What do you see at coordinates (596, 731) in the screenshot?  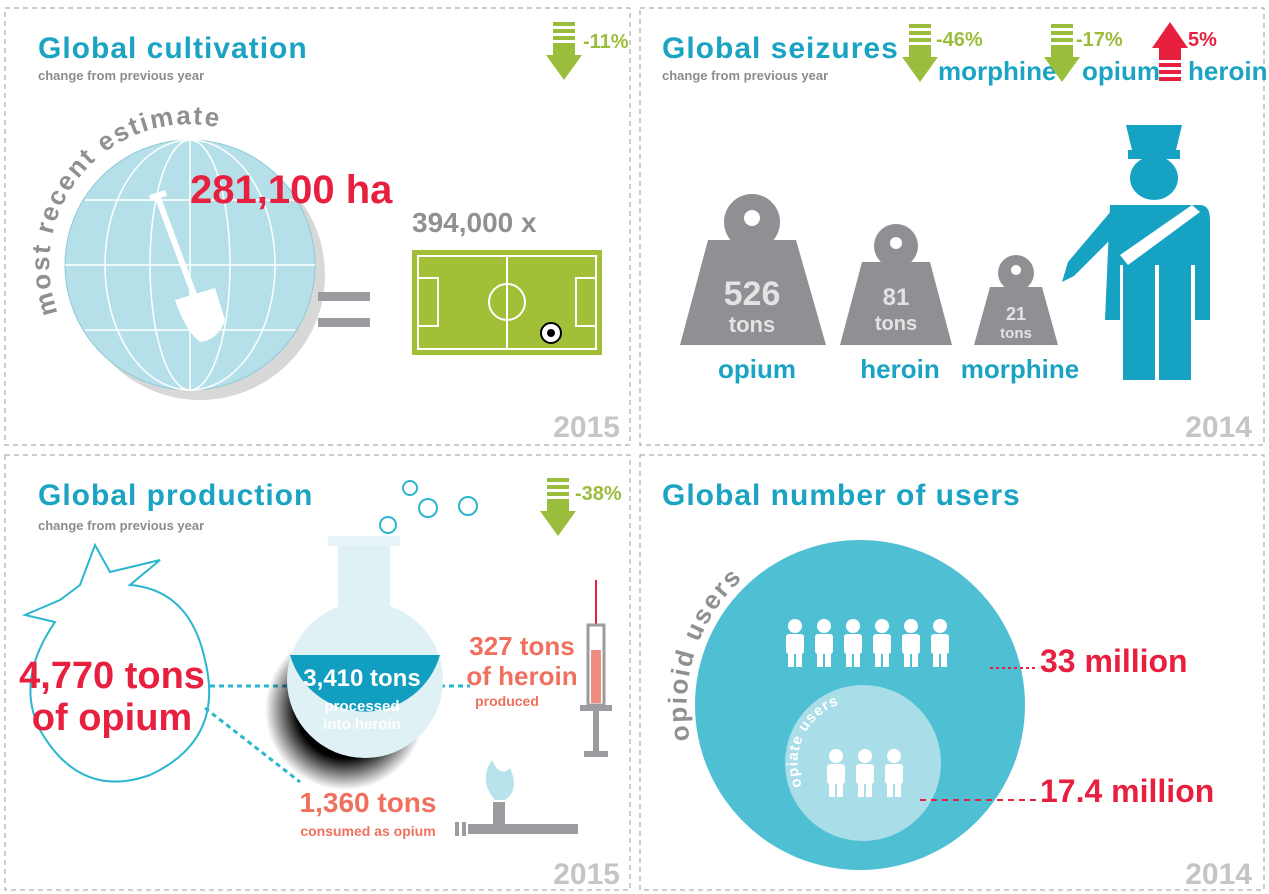 I see `plunger` at bounding box center [596, 731].